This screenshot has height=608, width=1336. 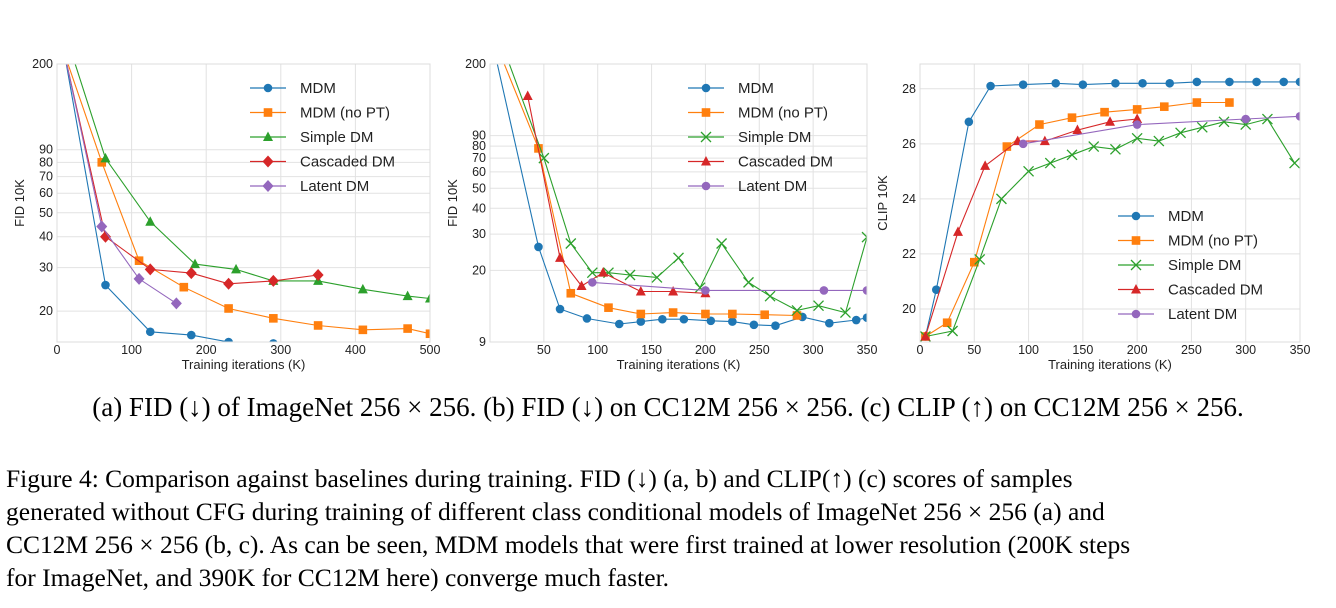 What do you see at coordinates (430, 350) in the screenshot?
I see `x-tick-label: 500` at bounding box center [430, 350].